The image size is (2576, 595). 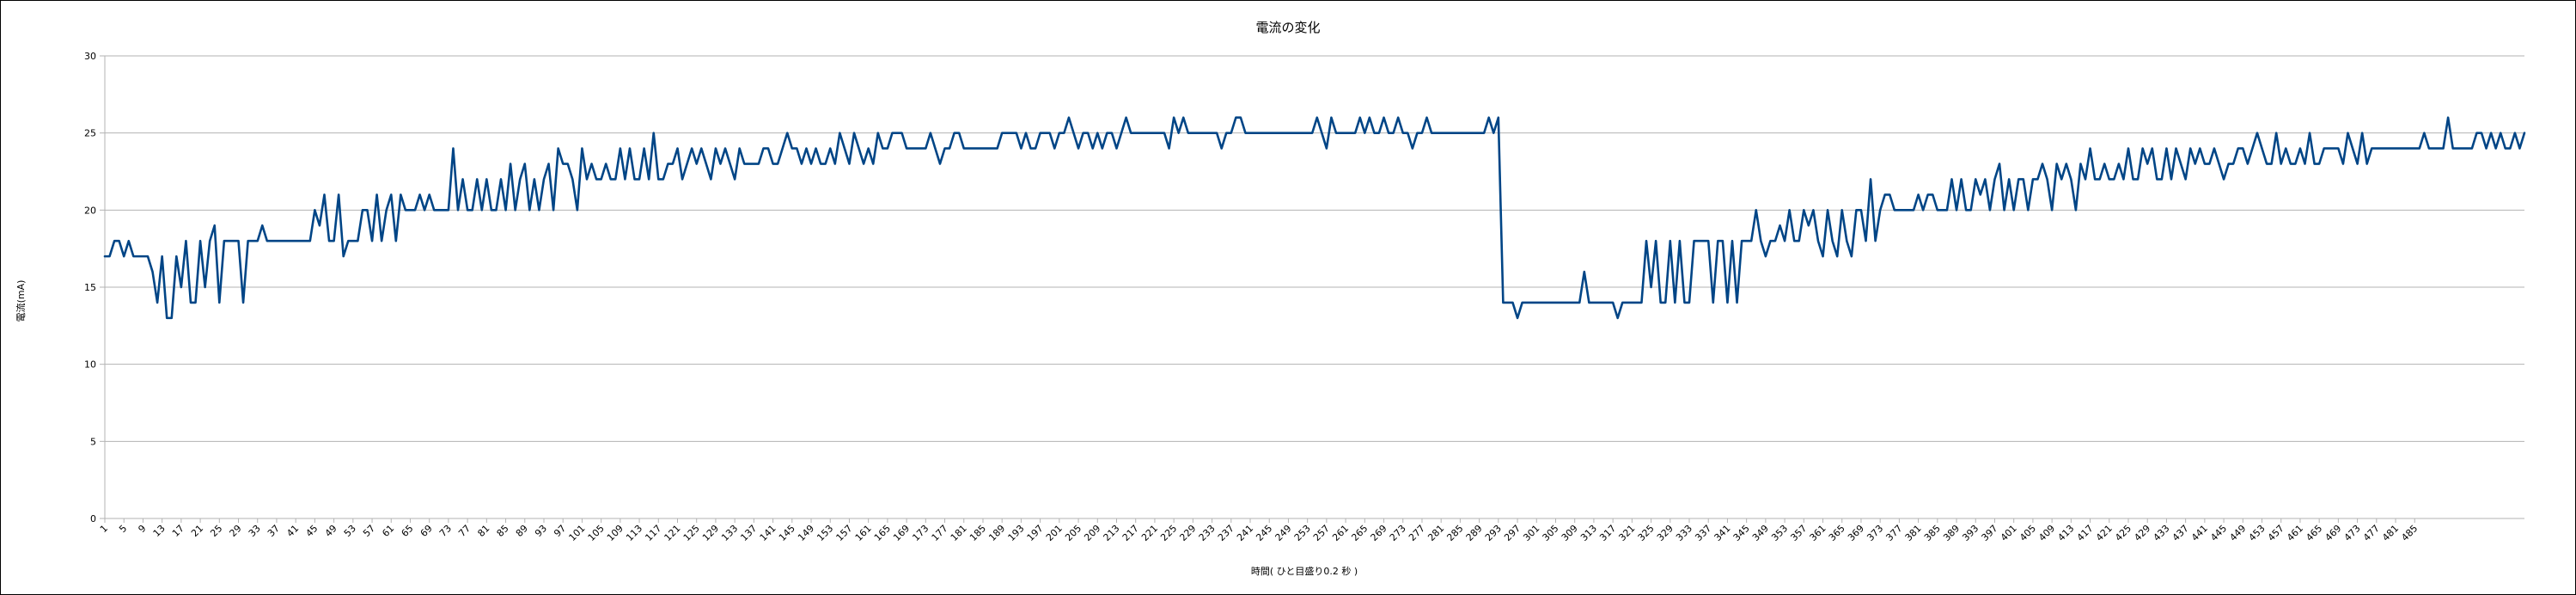 What do you see at coordinates (1474, 533) in the screenshot?
I see `x-tick-label: 289` at bounding box center [1474, 533].